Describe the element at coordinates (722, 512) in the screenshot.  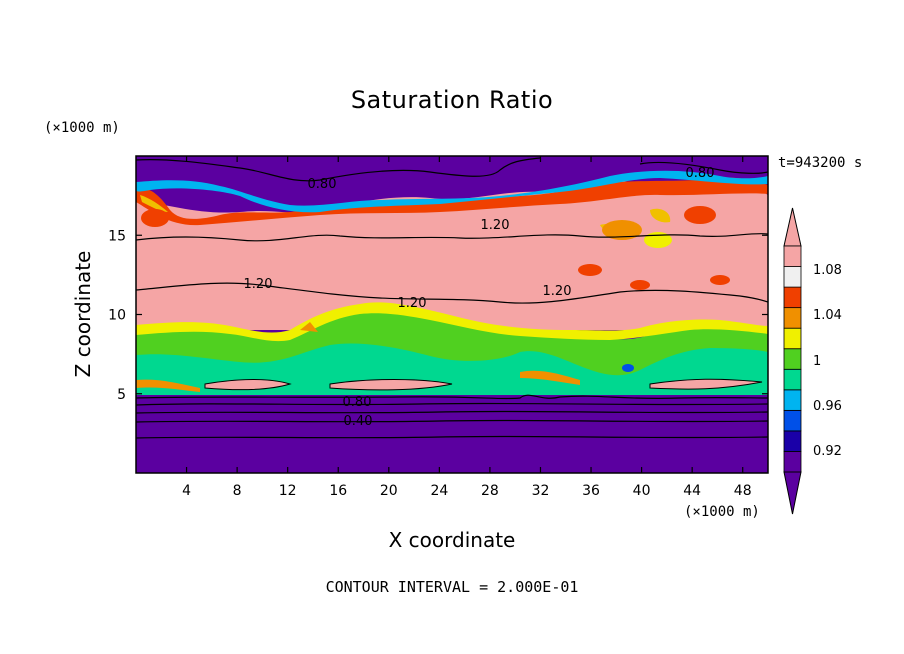
I see `x-axis-unit: (×1000 m)` at that location.